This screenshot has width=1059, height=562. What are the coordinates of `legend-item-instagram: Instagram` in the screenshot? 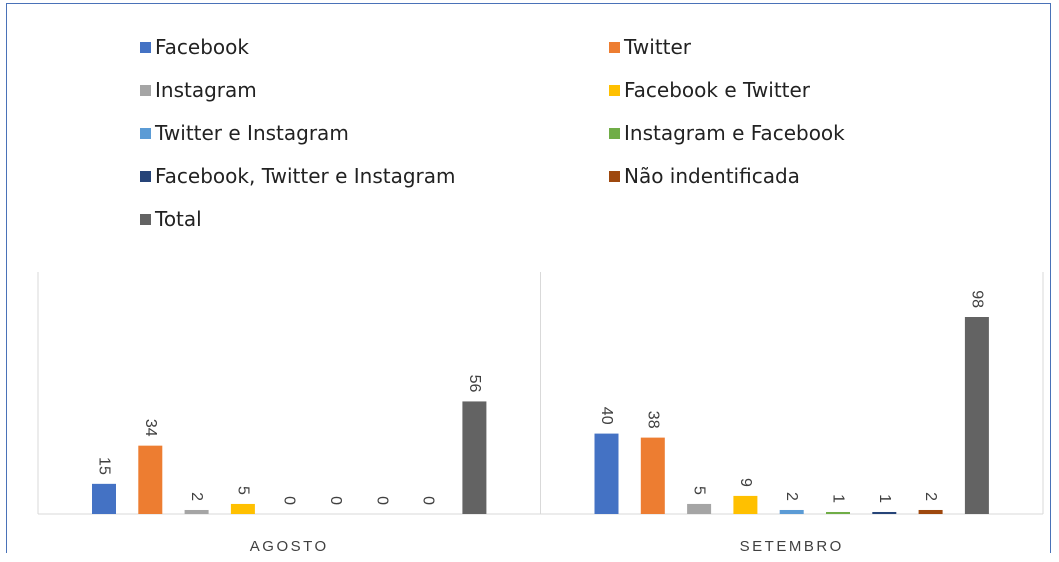 It's located at (198, 90).